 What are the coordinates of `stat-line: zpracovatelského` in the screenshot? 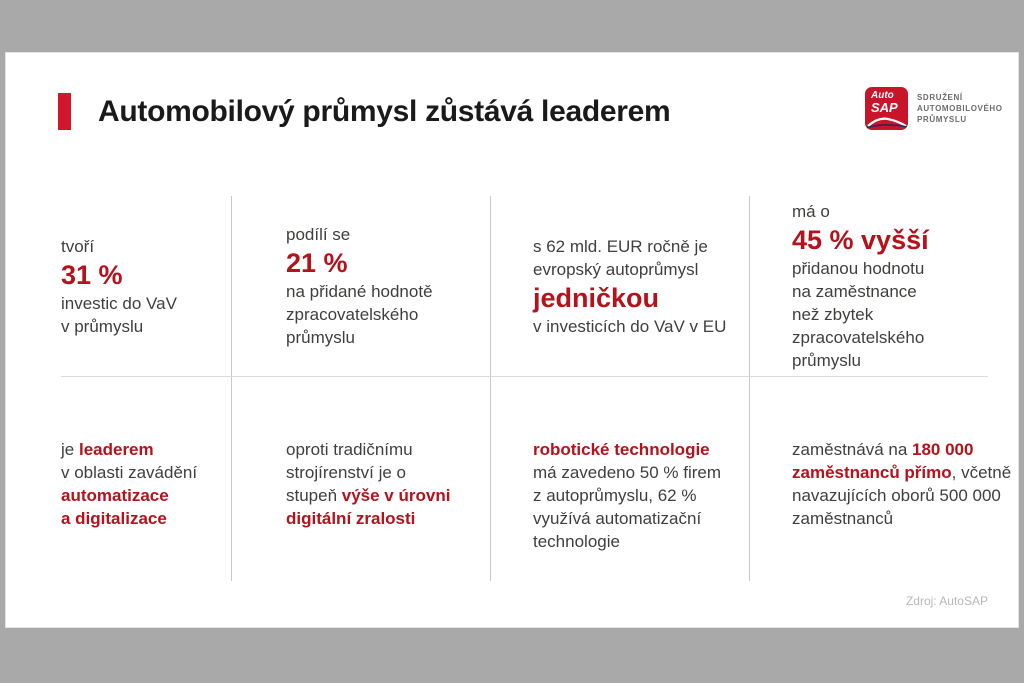 It's located at (388, 314).